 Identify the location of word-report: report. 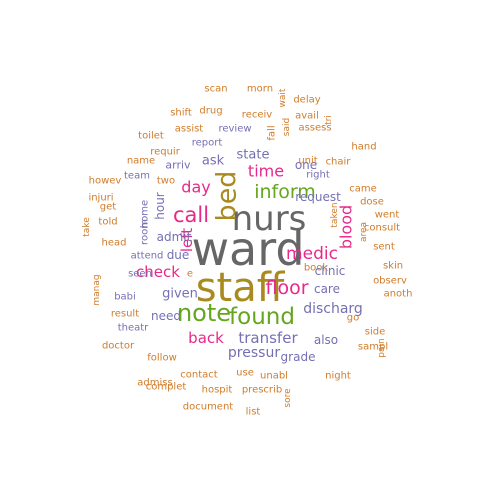
(207, 143).